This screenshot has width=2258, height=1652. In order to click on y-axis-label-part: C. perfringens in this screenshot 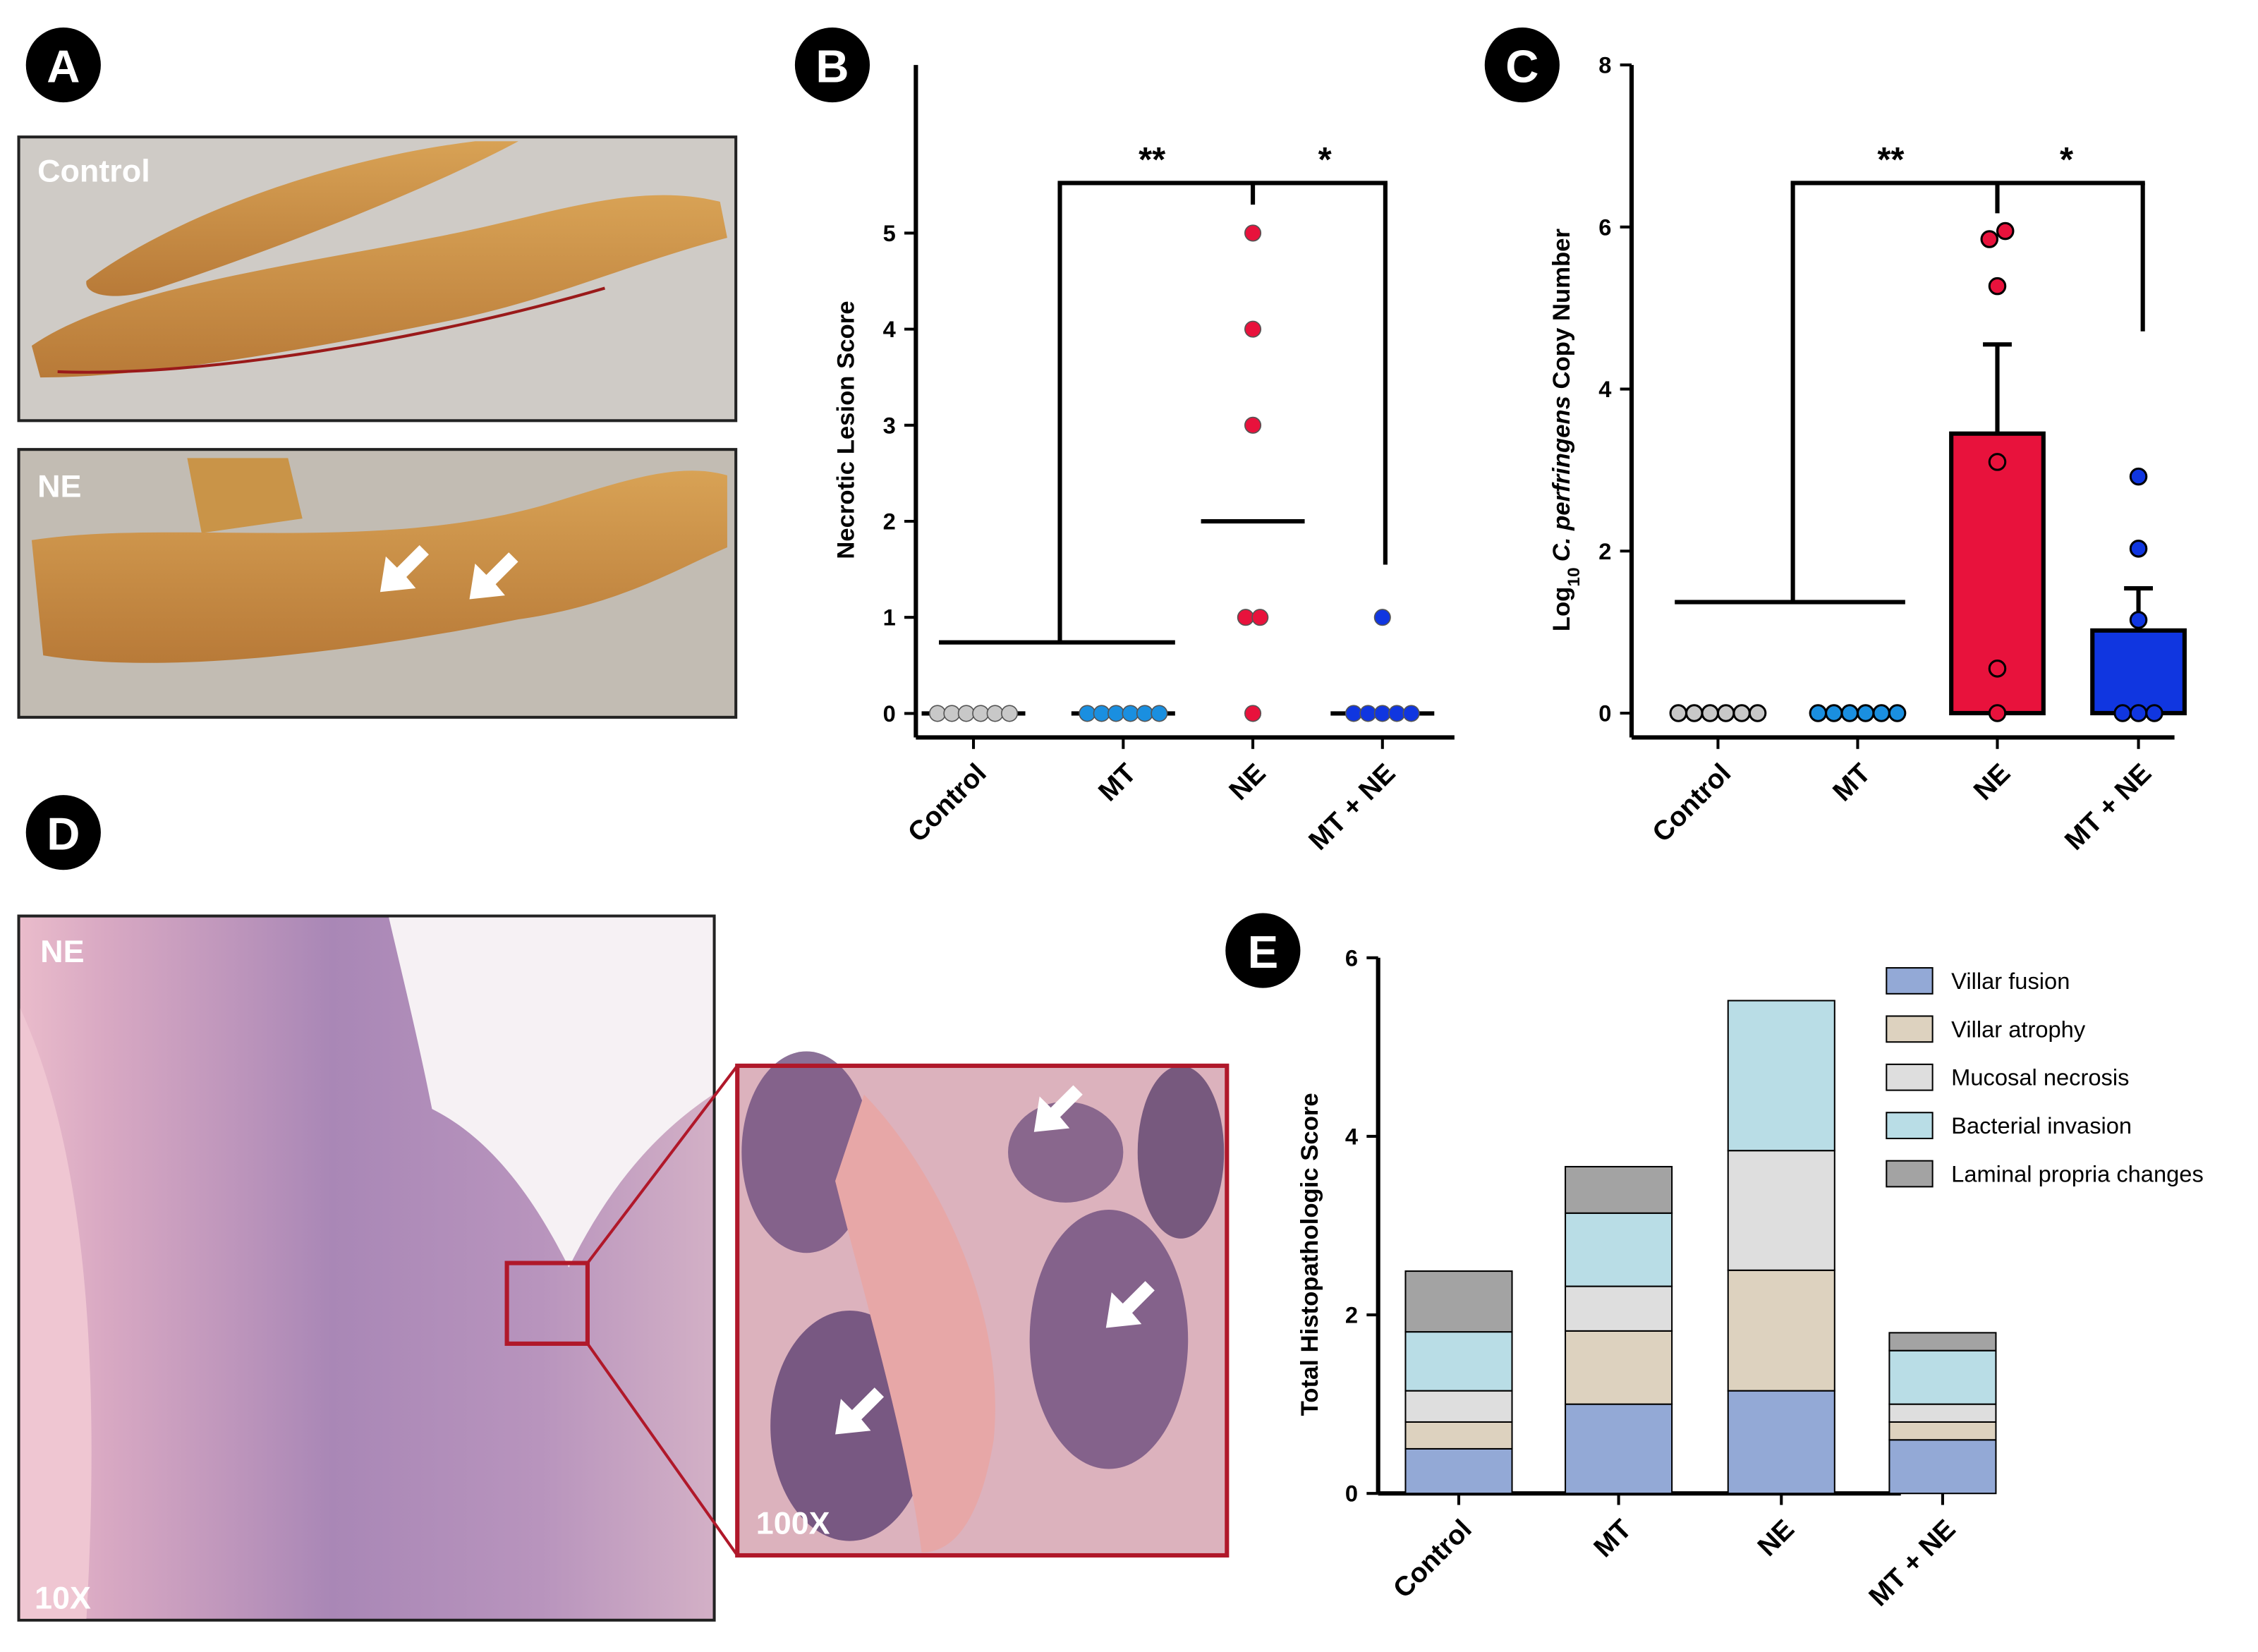, I will do `click(1562, 478)`.